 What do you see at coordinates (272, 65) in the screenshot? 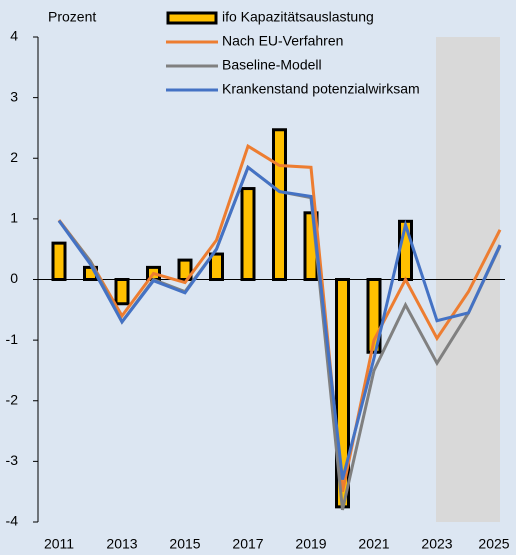
I see `legend-label: Baseline-Modell` at bounding box center [272, 65].